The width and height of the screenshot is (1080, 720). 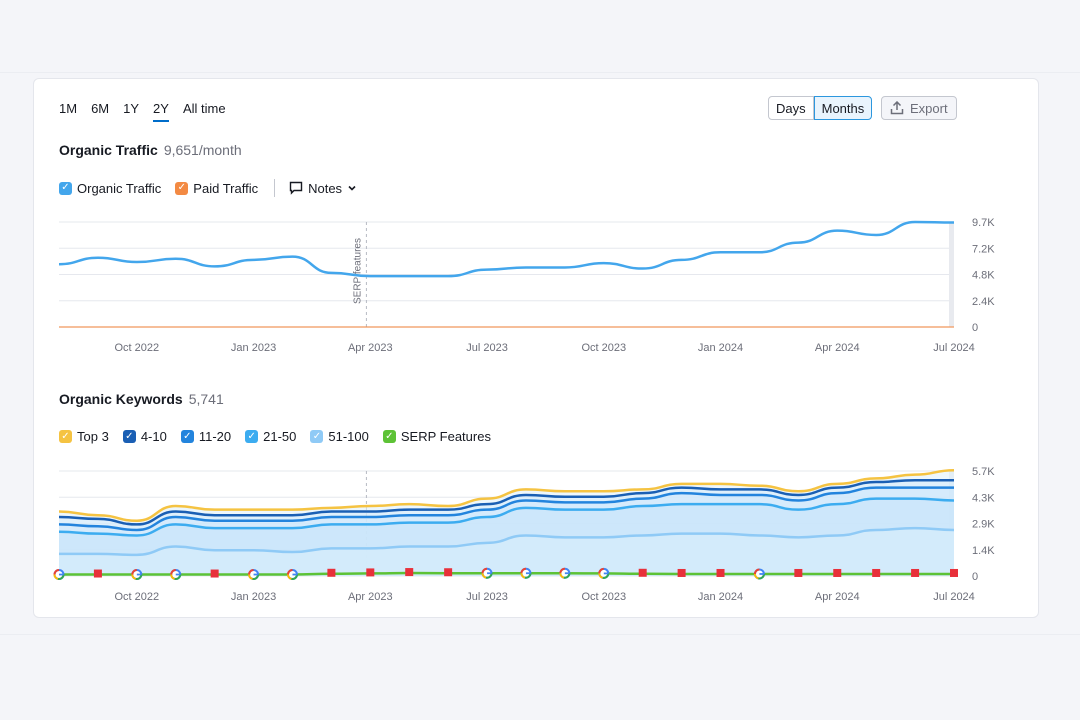 I want to click on legend-paid-label: Paid Traffic, so click(x=226, y=188).